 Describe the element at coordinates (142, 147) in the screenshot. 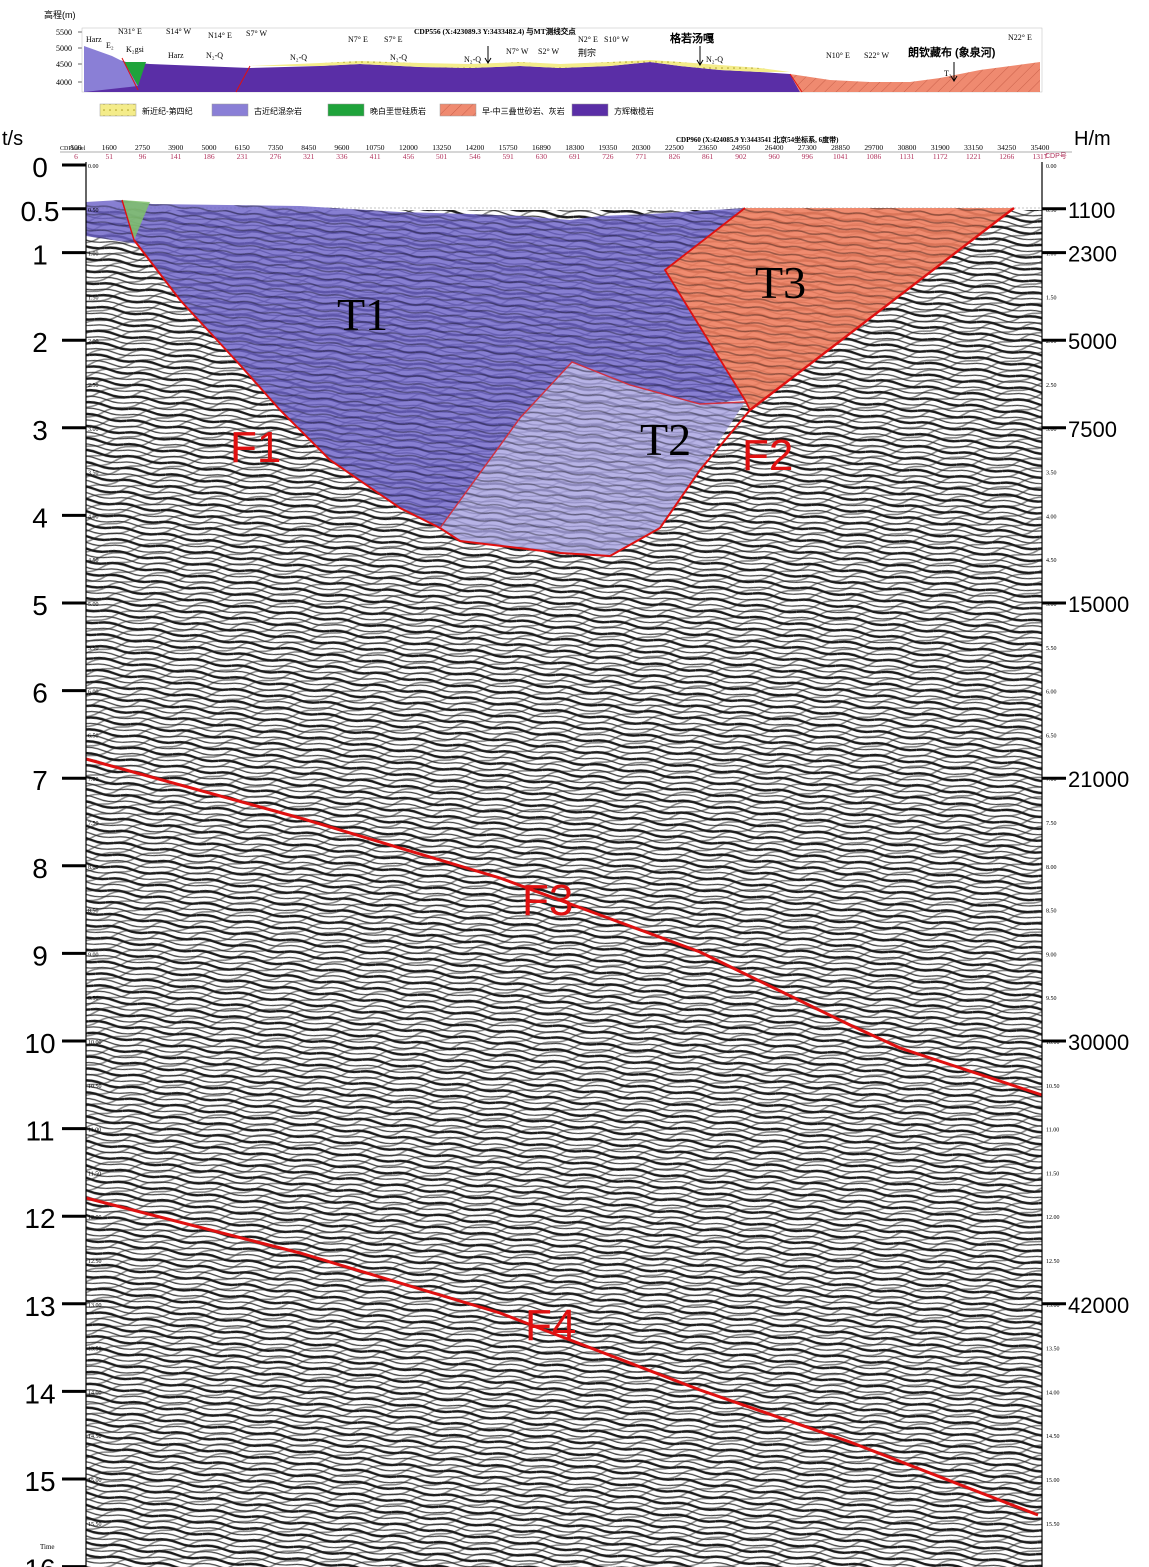

I see `stake-number: 2750` at that location.